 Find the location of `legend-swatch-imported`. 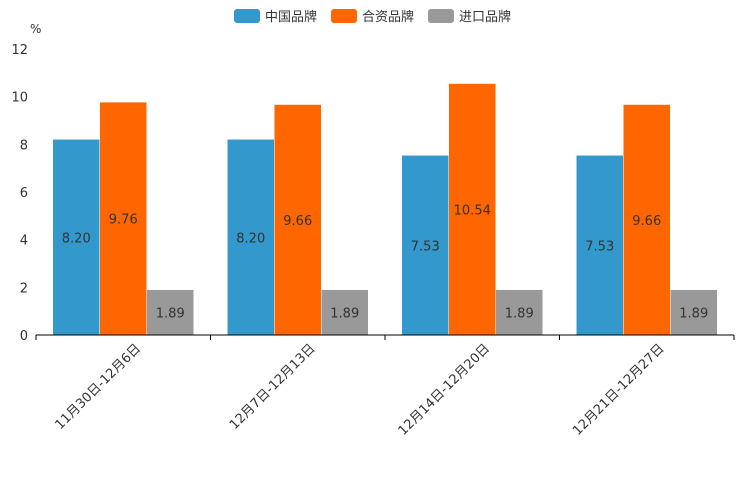

legend-swatch-imported is located at coordinates (441, 15).